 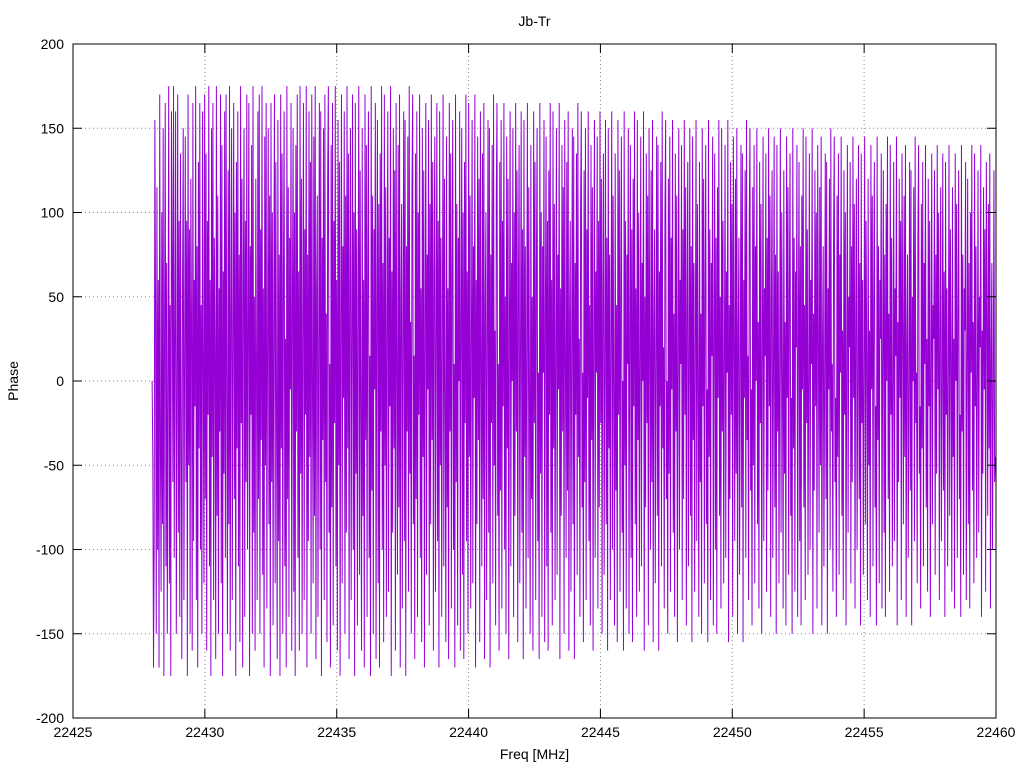 I want to click on x-tick-label: 22450, so click(x=732, y=732).